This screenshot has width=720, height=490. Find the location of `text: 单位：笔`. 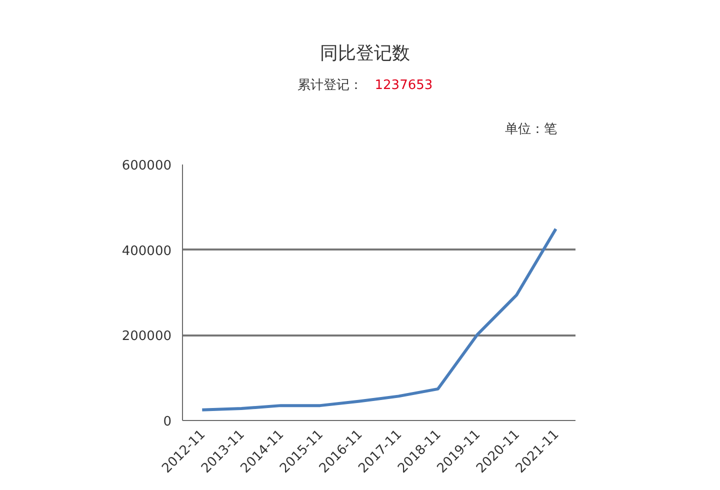

text: 单位：笔 is located at coordinates (530, 130).